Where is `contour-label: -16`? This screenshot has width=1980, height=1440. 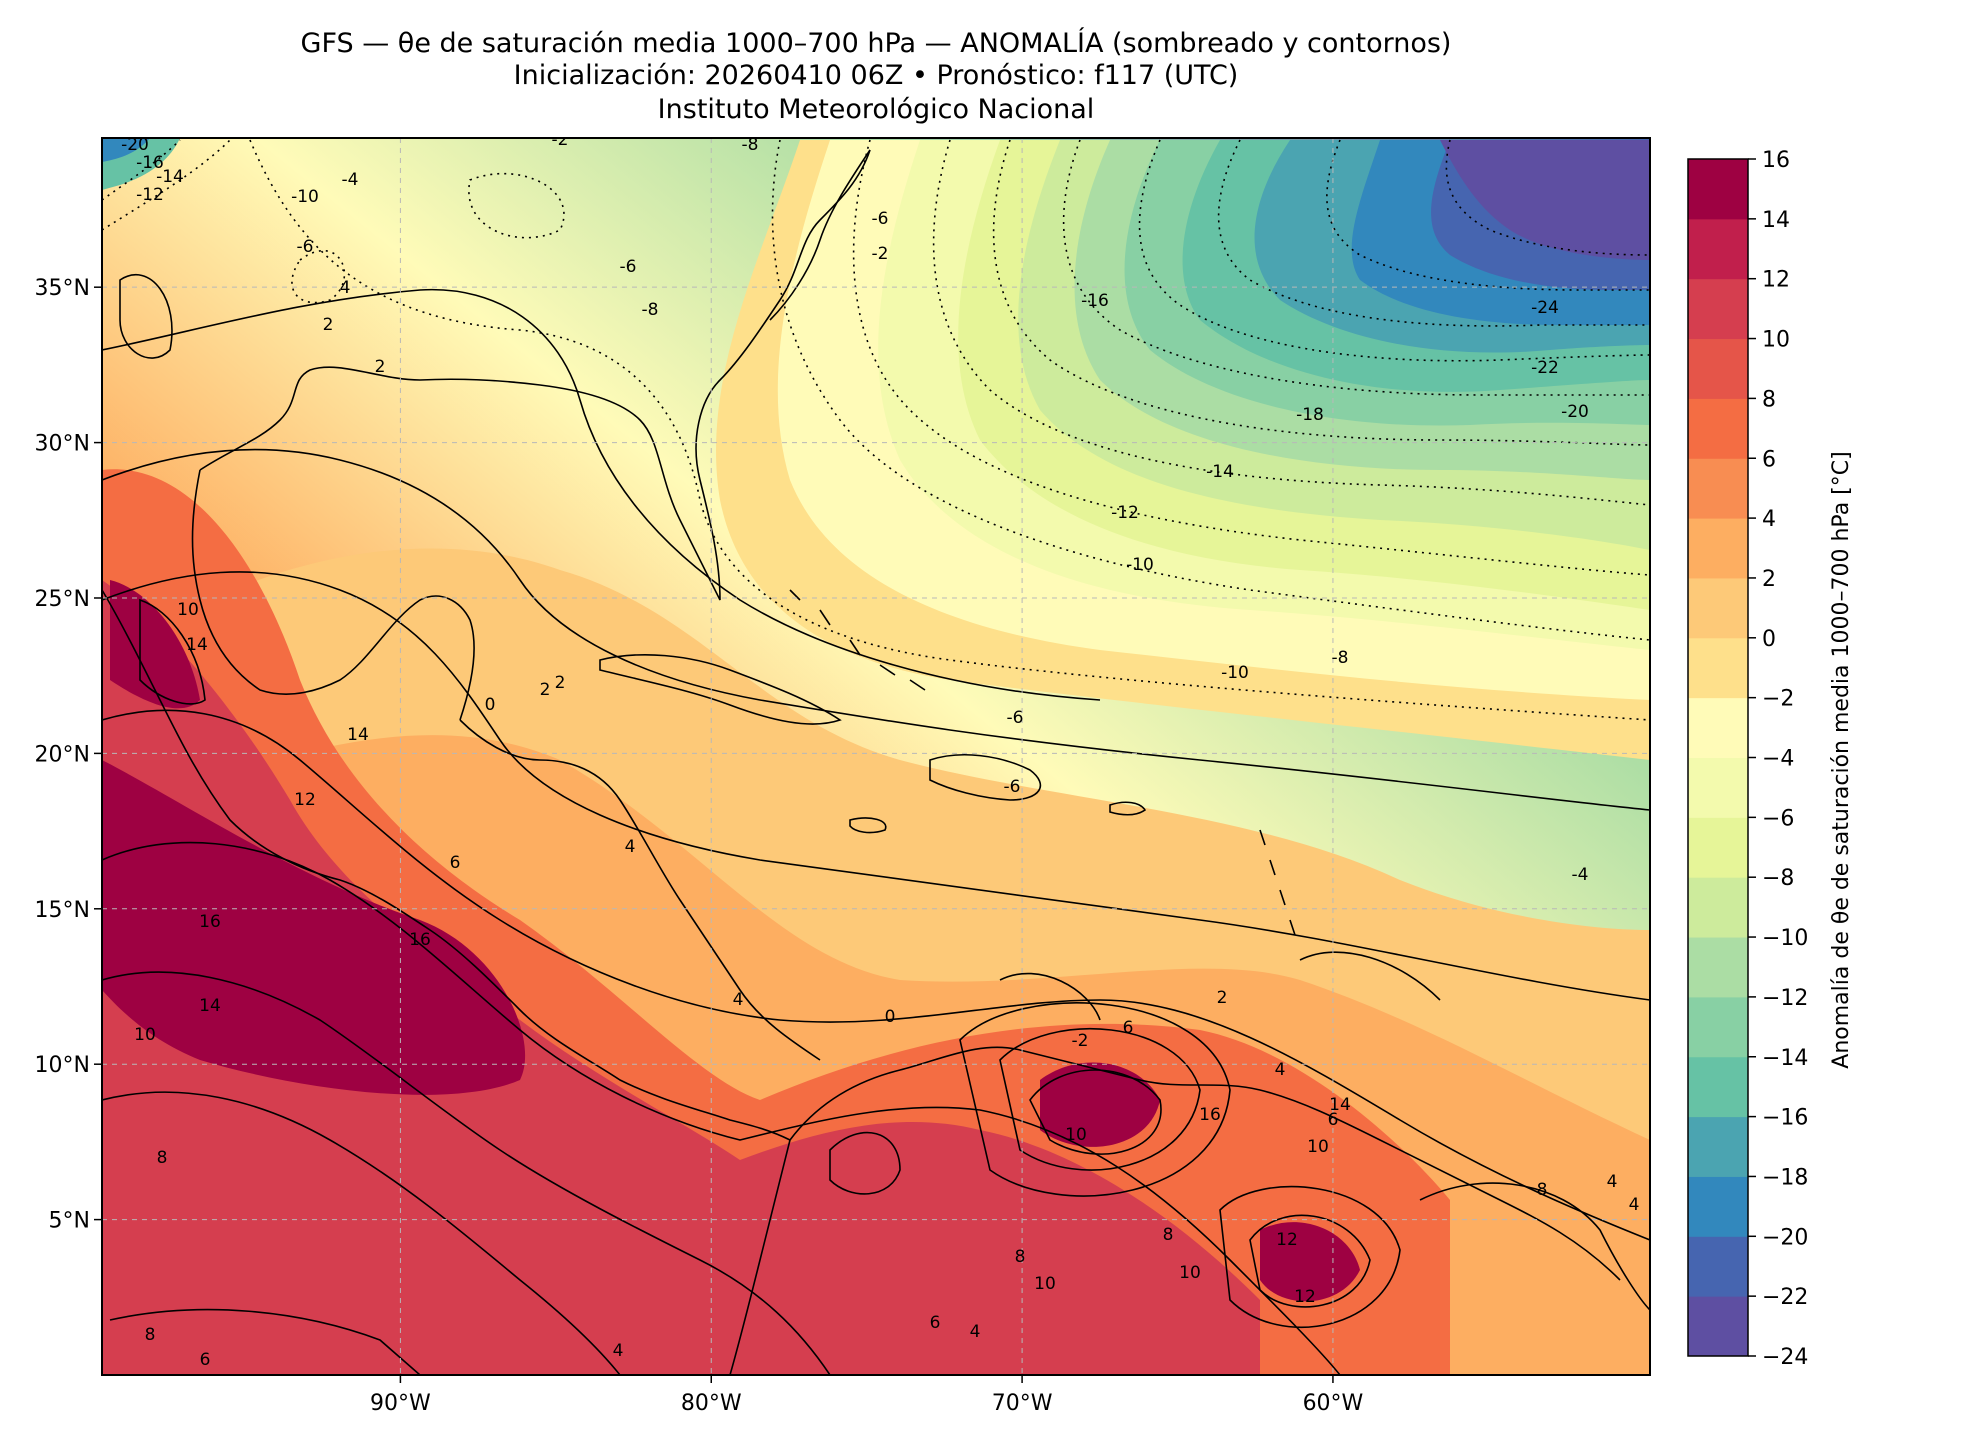
contour-label: -16 is located at coordinates (150, 163).